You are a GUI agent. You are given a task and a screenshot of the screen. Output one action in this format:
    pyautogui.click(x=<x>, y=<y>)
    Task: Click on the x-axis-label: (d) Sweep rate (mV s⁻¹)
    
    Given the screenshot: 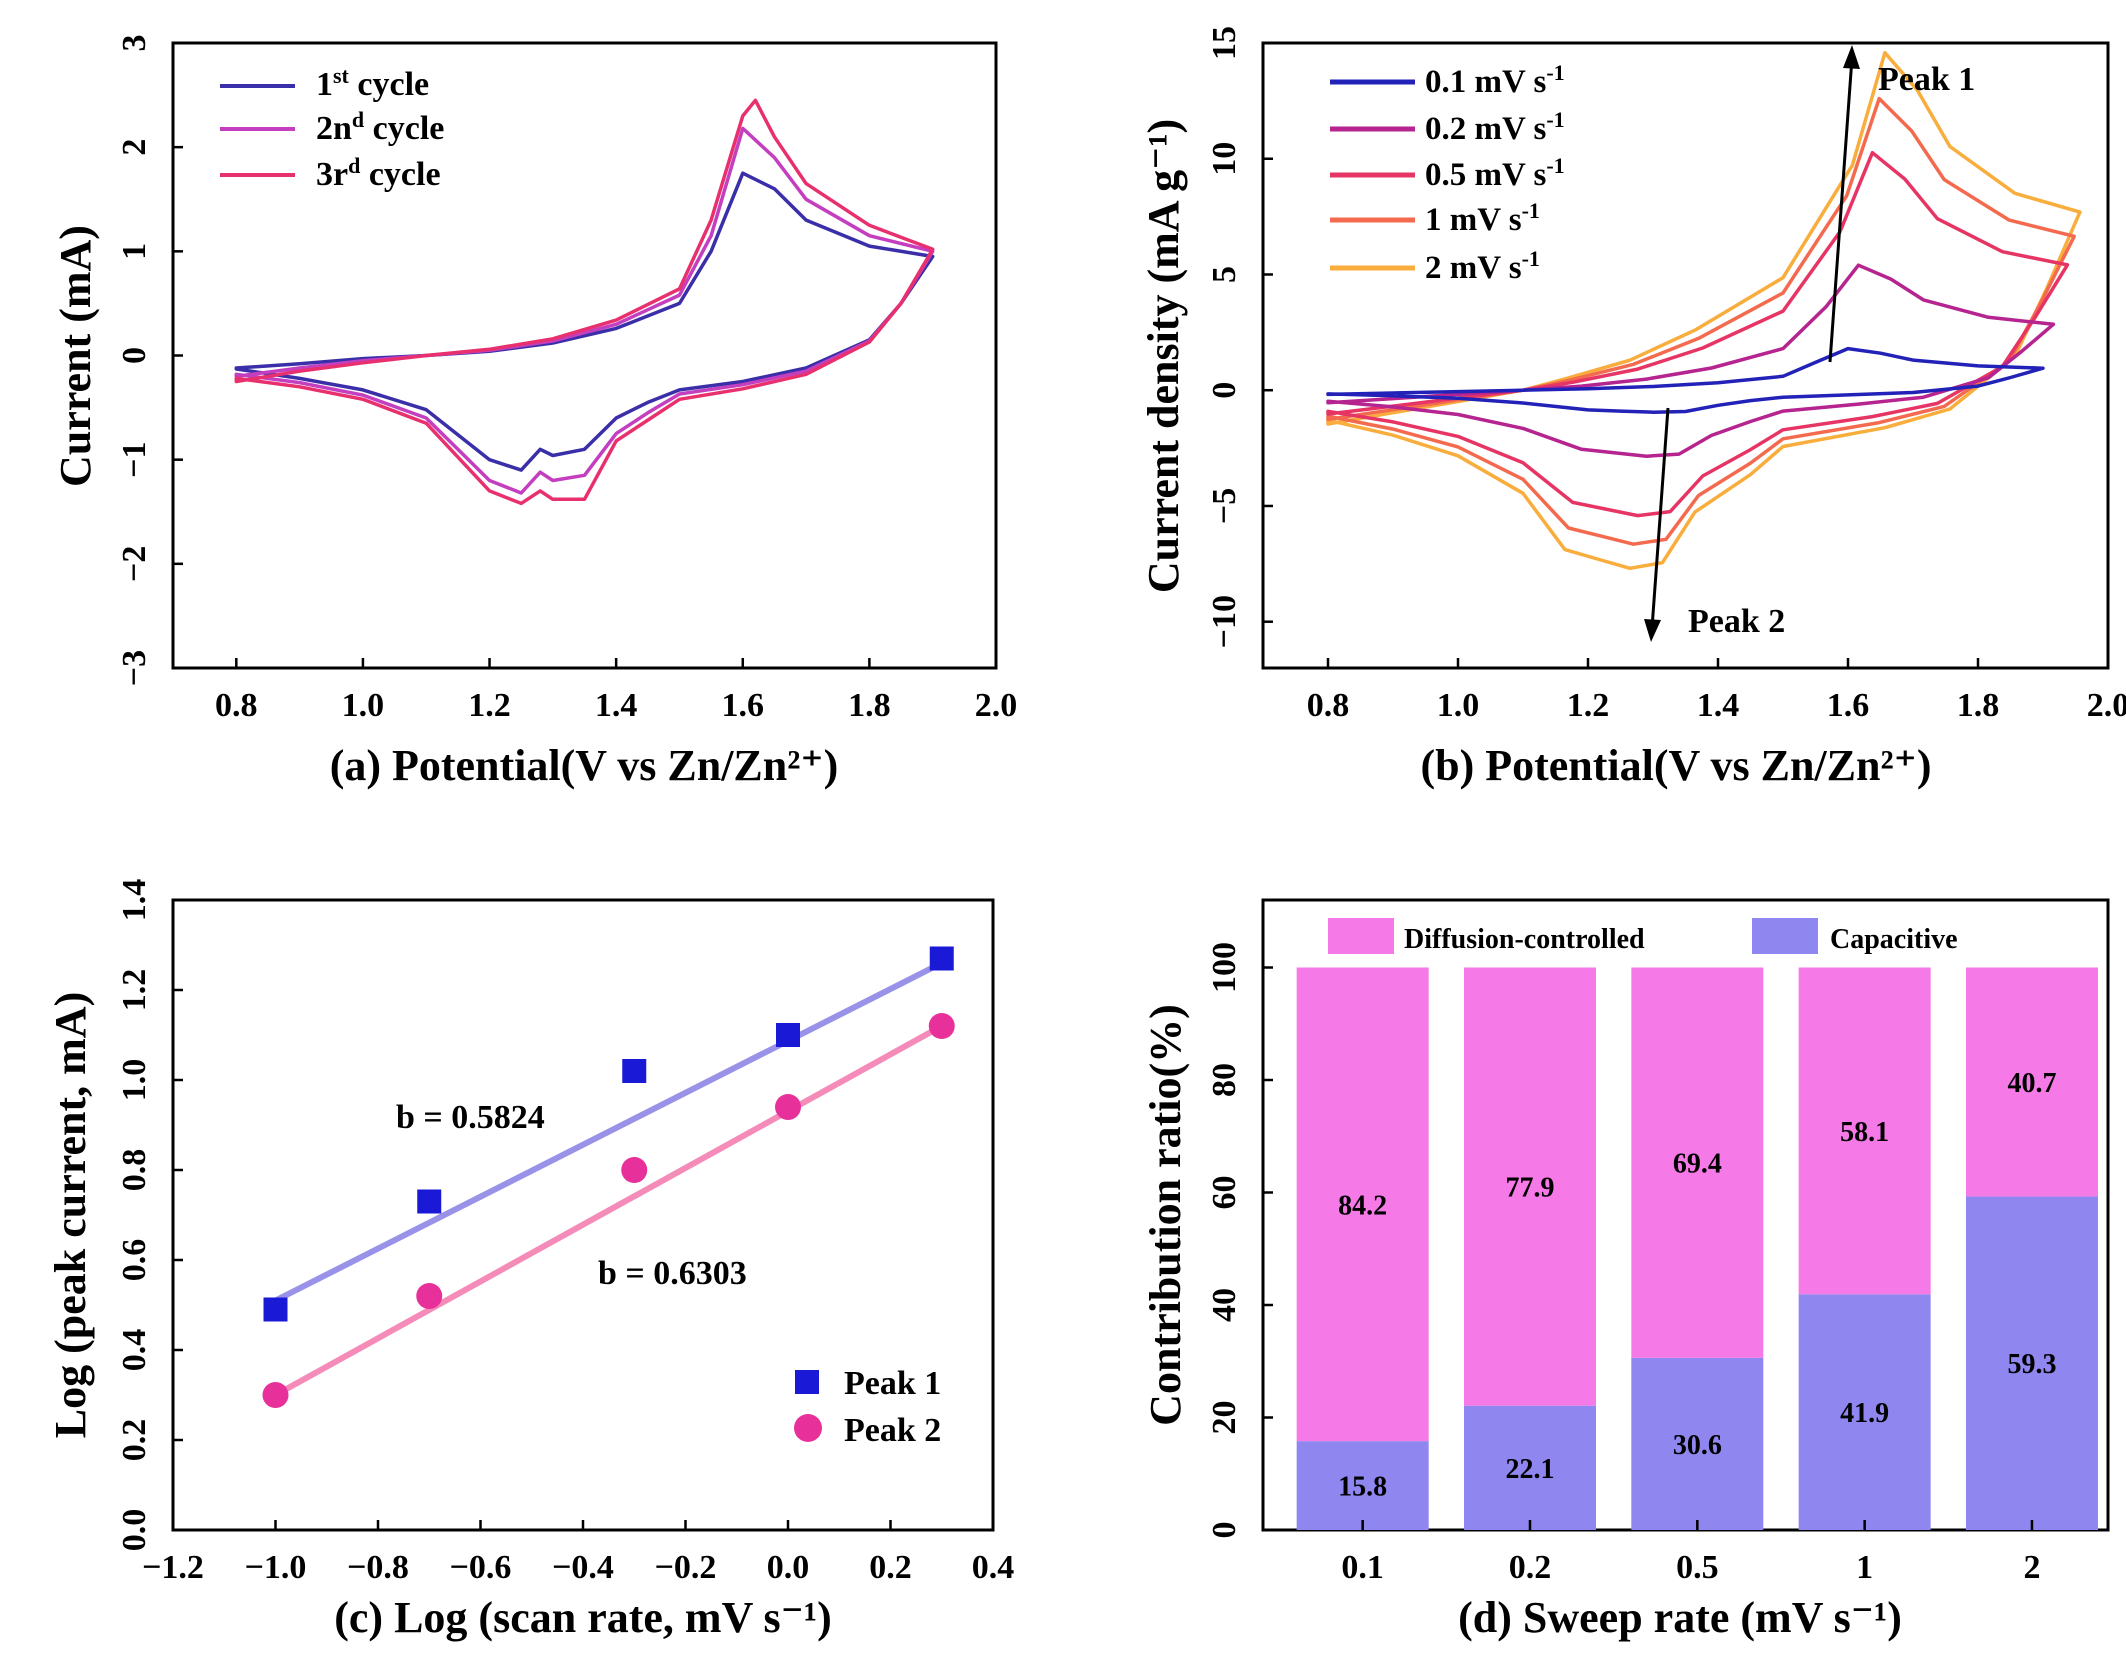 What is the action you would take?
    pyautogui.click(x=1680, y=1617)
    